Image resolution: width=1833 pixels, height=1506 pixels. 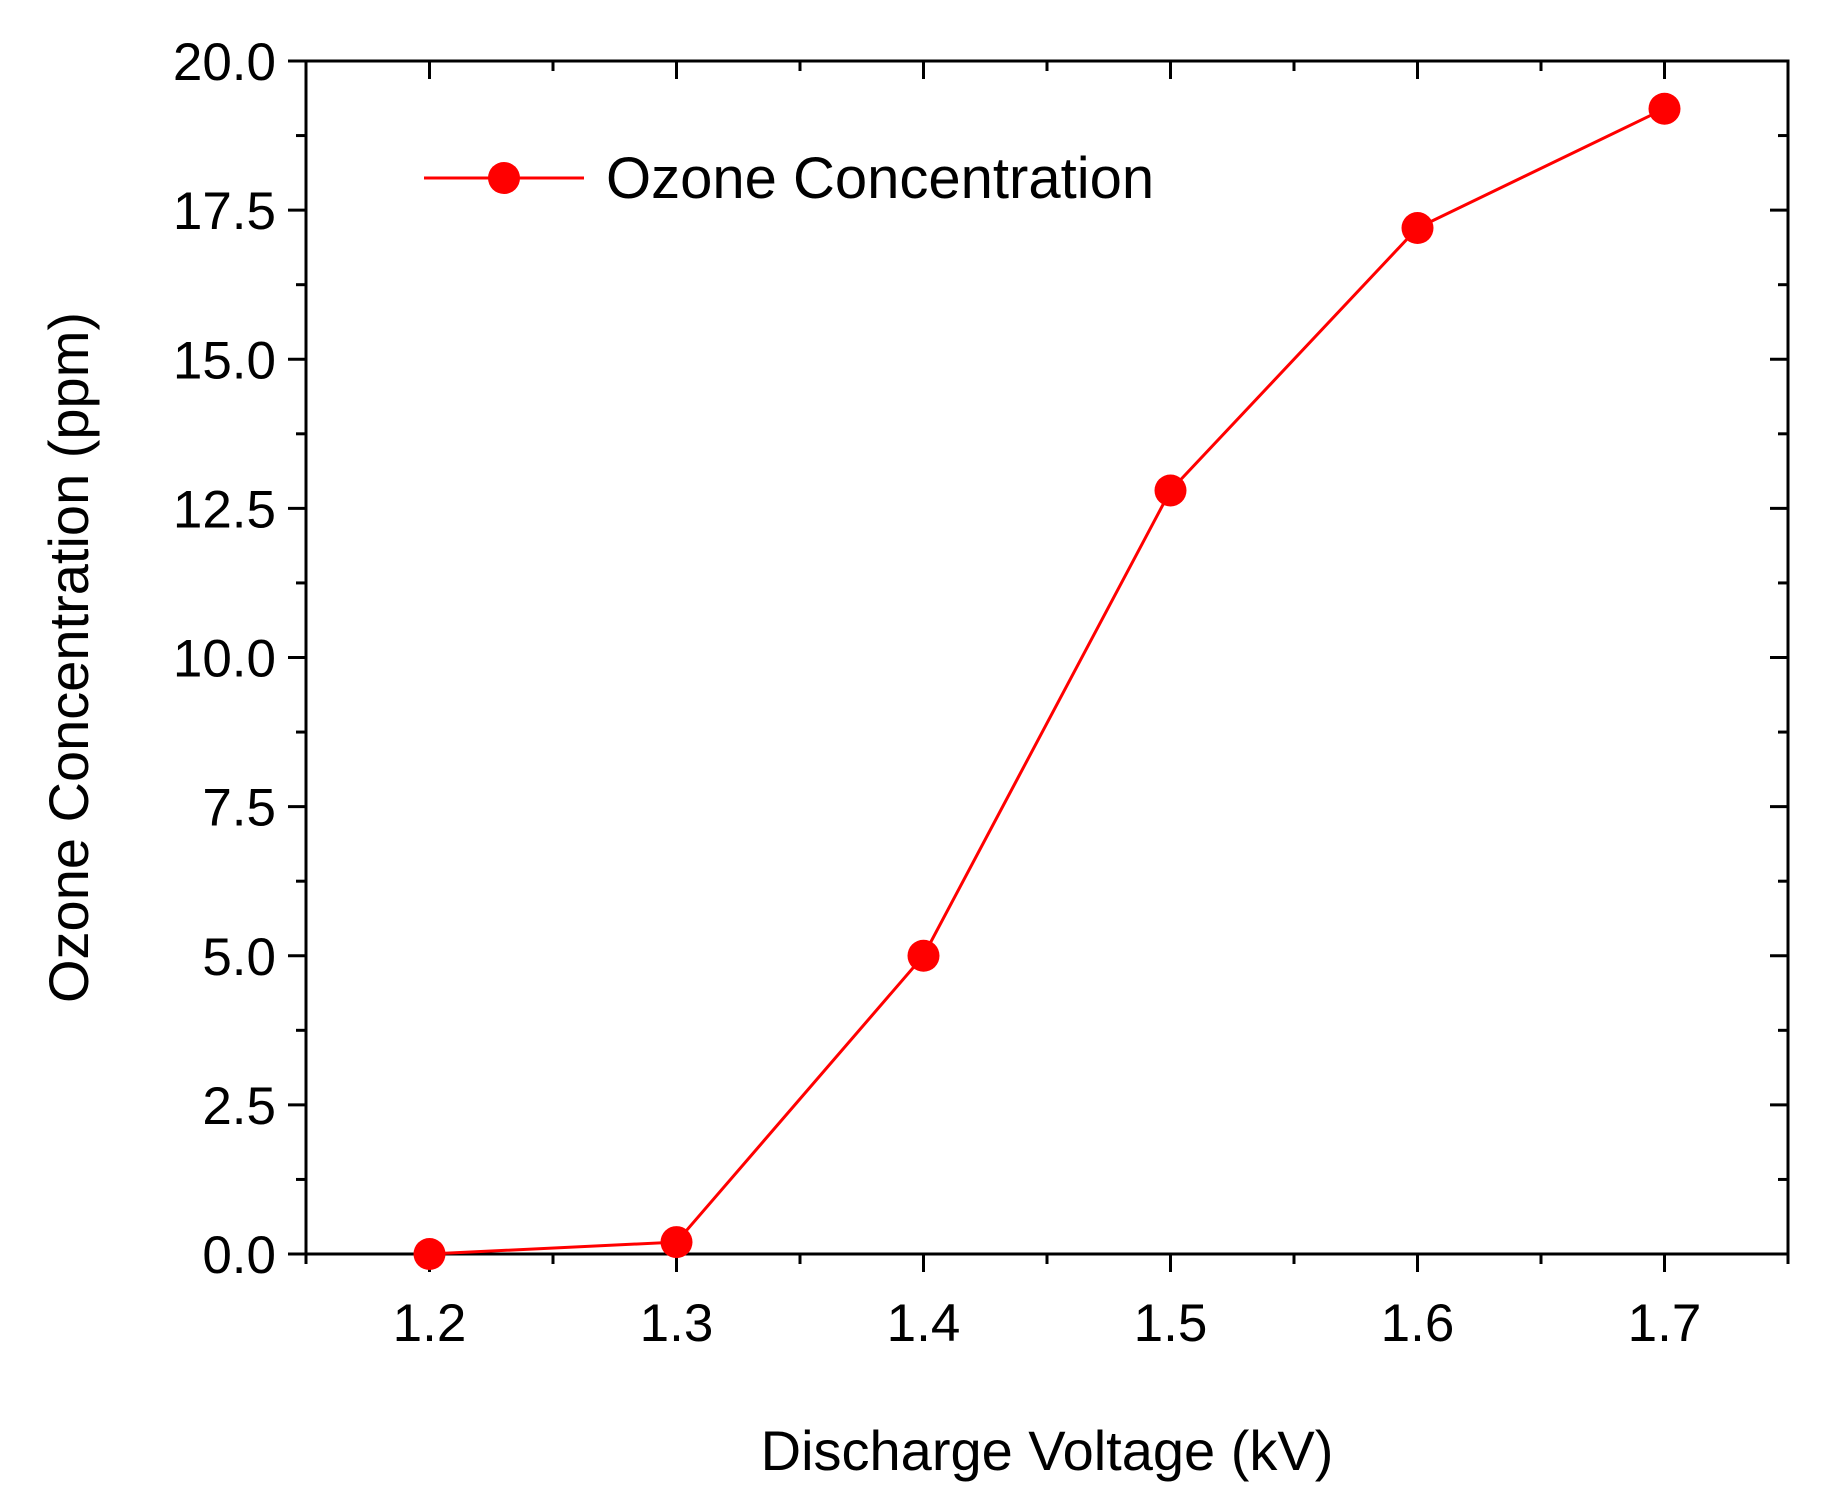 What do you see at coordinates (880, 178) in the screenshot?
I see `legend-label: Ozone Concentration` at bounding box center [880, 178].